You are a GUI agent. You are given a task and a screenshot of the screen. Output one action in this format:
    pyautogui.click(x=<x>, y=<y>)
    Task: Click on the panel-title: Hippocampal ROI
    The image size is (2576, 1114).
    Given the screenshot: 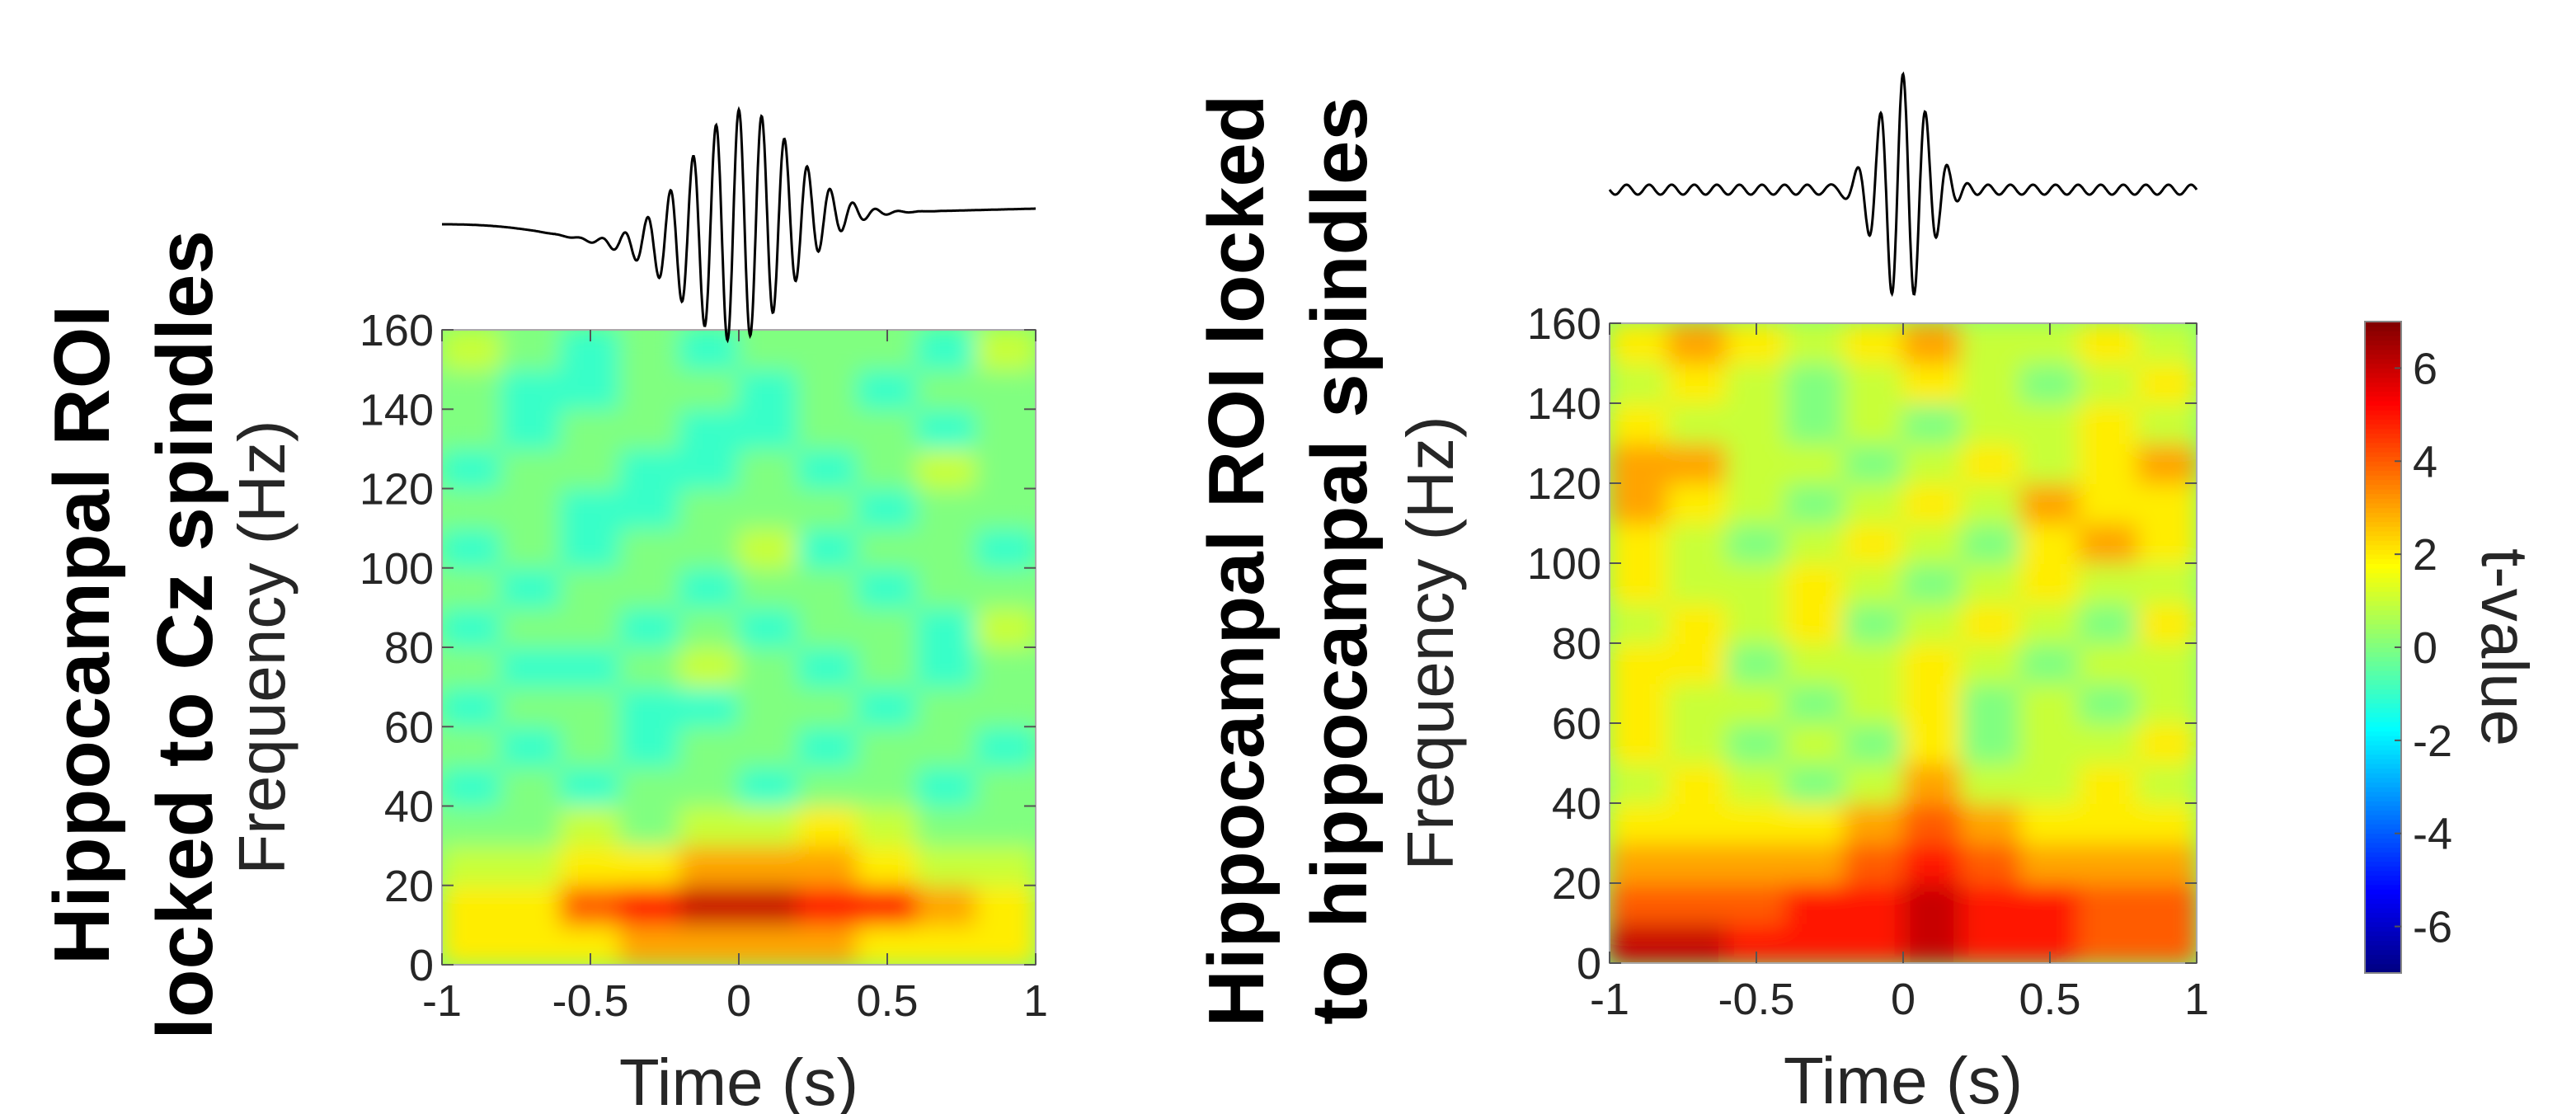 What is the action you would take?
    pyautogui.click(x=82, y=635)
    